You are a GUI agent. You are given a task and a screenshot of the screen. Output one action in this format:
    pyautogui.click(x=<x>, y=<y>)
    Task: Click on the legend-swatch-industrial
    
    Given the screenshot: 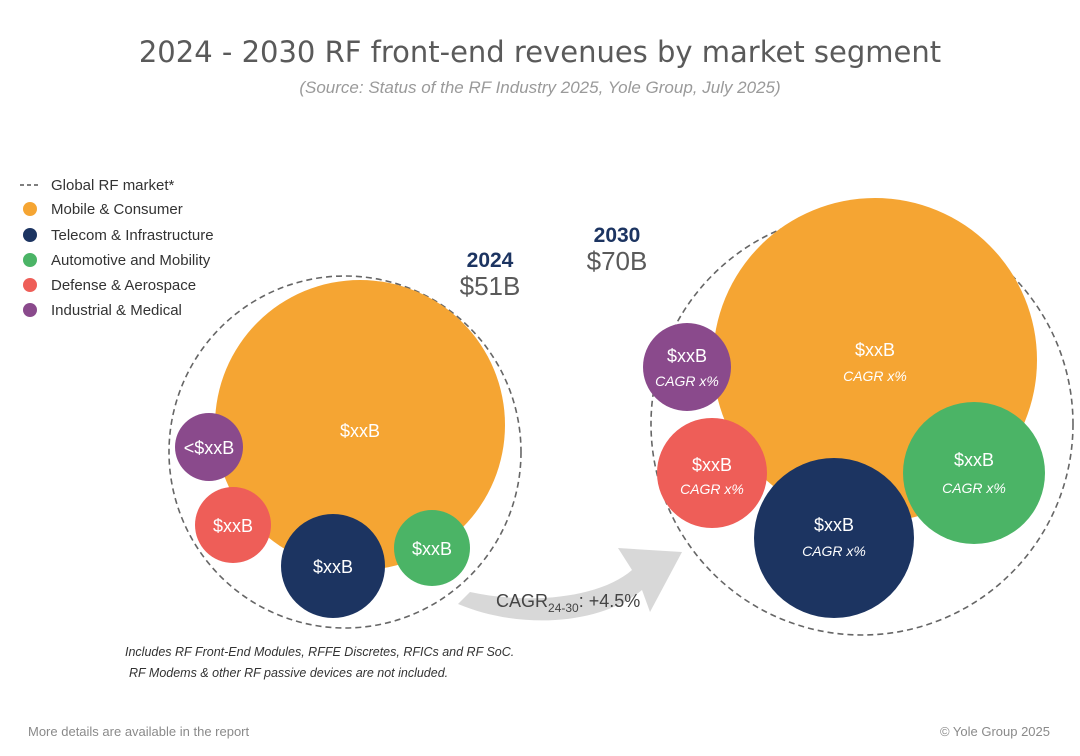 What is the action you would take?
    pyautogui.click(x=30, y=310)
    